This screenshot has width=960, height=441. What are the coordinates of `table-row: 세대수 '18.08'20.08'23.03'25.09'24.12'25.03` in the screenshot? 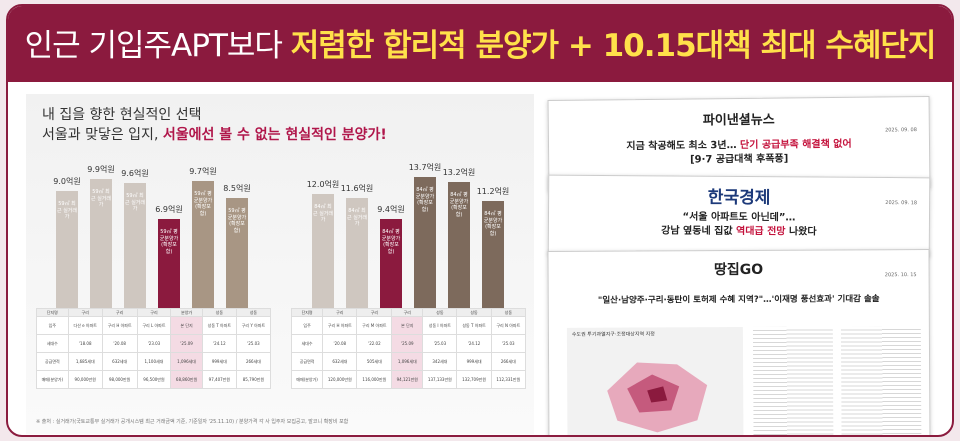 It's located at (154, 343).